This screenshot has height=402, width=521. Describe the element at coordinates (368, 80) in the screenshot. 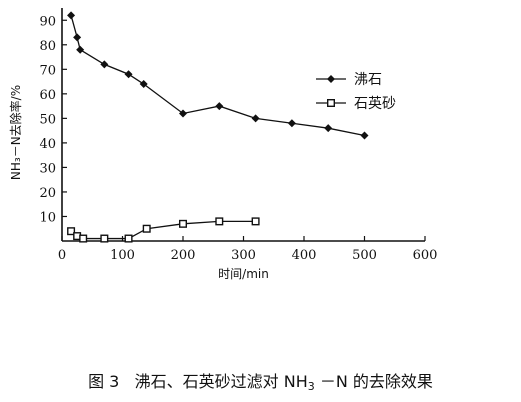

I see `legend-label: 沸石` at that location.